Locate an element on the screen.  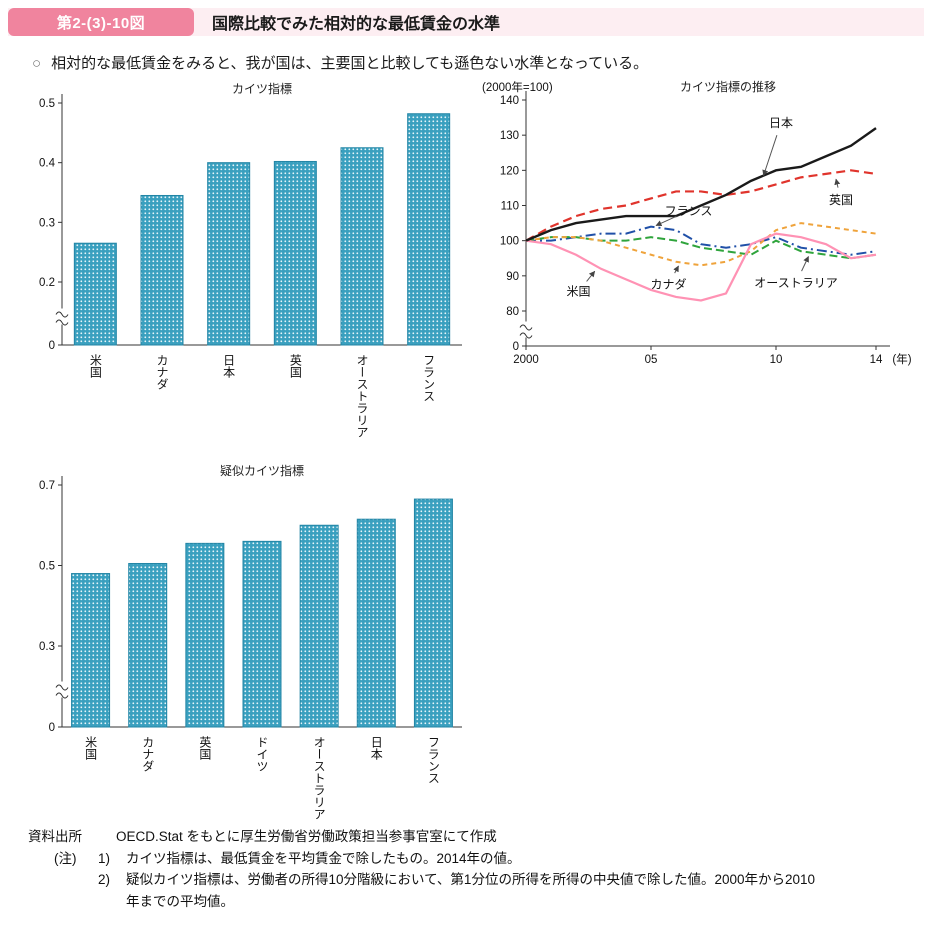
series-英国 is located at coordinates (701, 205).